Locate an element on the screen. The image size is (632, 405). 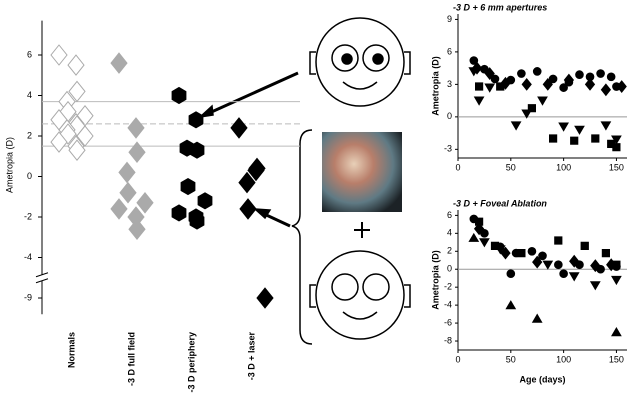
y-tick-label: -3 is located at coordinates (448, 149).